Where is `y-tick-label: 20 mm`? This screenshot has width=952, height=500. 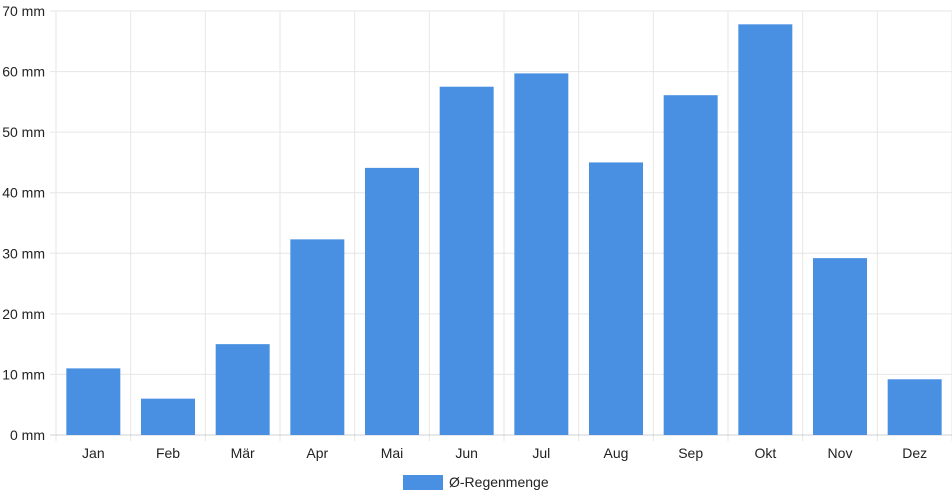
y-tick-label: 20 mm is located at coordinates (23, 314).